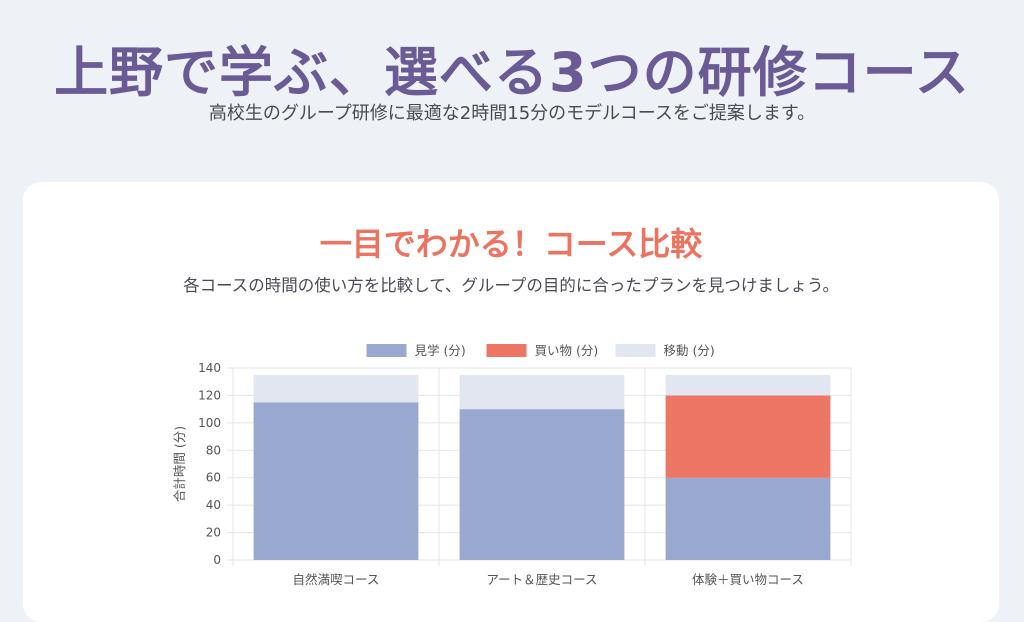 The width and height of the screenshot is (1024, 622). What do you see at coordinates (511, 285) in the screenshot?
I see `section-subtitle: 各コースの時間の使い方を比較して、グループの目的に合ったプランを見つけましょう。` at bounding box center [511, 285].